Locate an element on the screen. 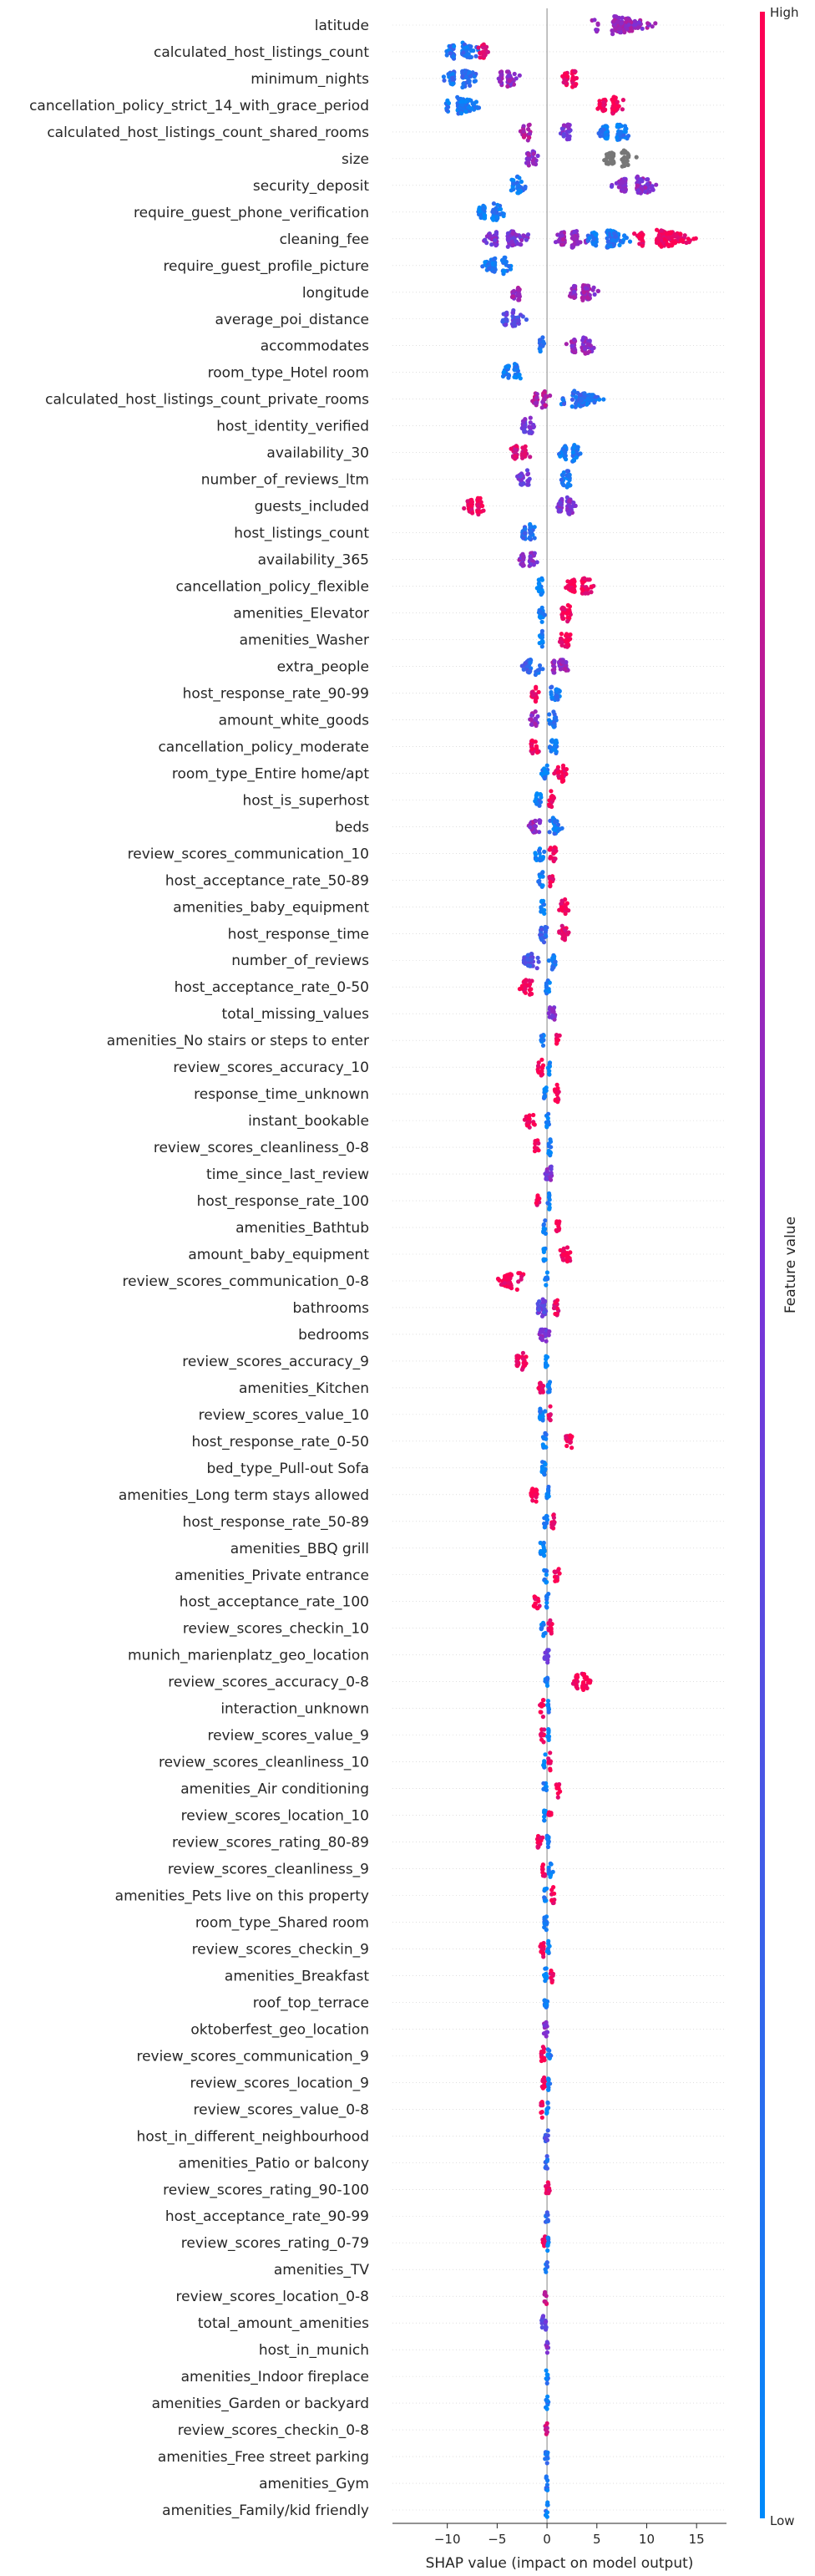  colorbar-high-label: High is located at coordinates (784, 12).